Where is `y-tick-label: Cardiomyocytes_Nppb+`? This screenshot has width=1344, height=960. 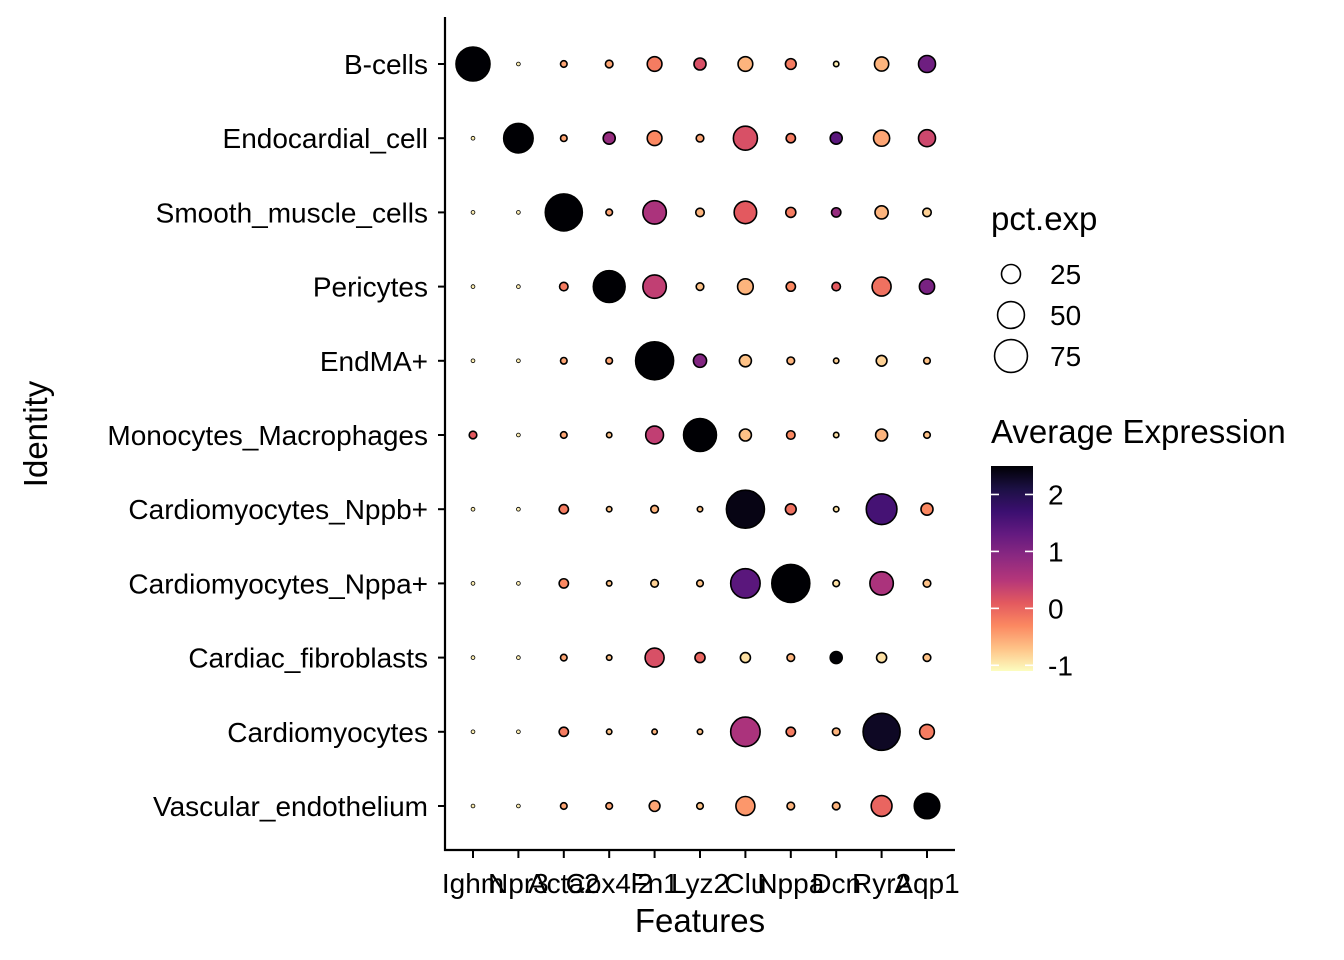 y-tick-label: Cardiomyocytes_Nppb+ is located at coordinates (278, 509).